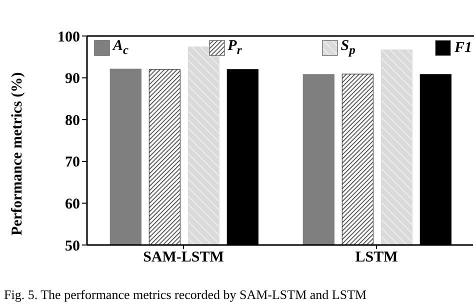  Describe the element at coordinates (72, 246) in the screenshot. I see `y-tick-label: 50` at that location.